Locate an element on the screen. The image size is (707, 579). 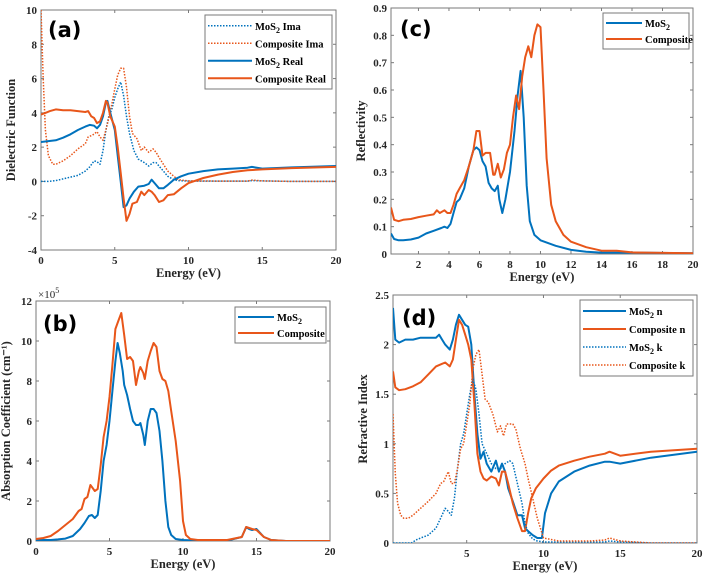
y-axis-label: Refractive Index is located at coordinates (363, 419).